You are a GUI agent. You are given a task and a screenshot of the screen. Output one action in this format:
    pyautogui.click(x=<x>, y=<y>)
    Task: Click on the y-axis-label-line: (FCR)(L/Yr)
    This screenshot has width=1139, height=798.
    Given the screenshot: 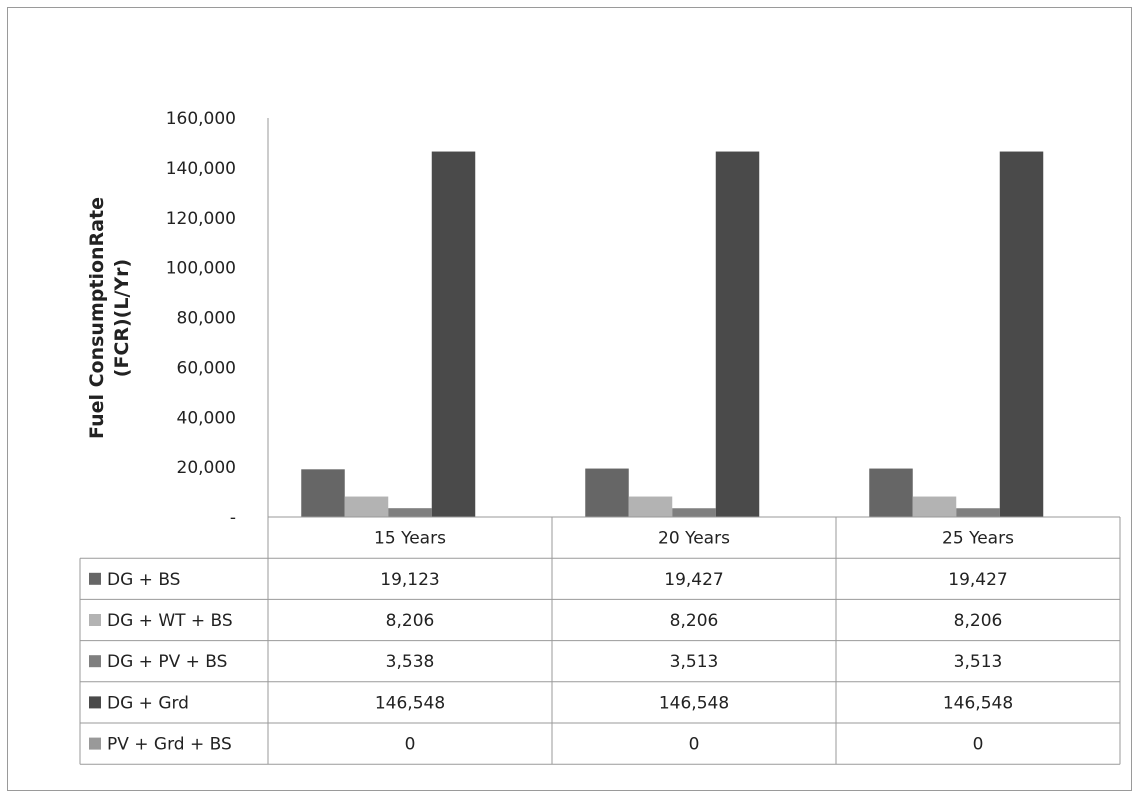 What is the action you would take?
    pyautogui.click(x=122, y=318)
    